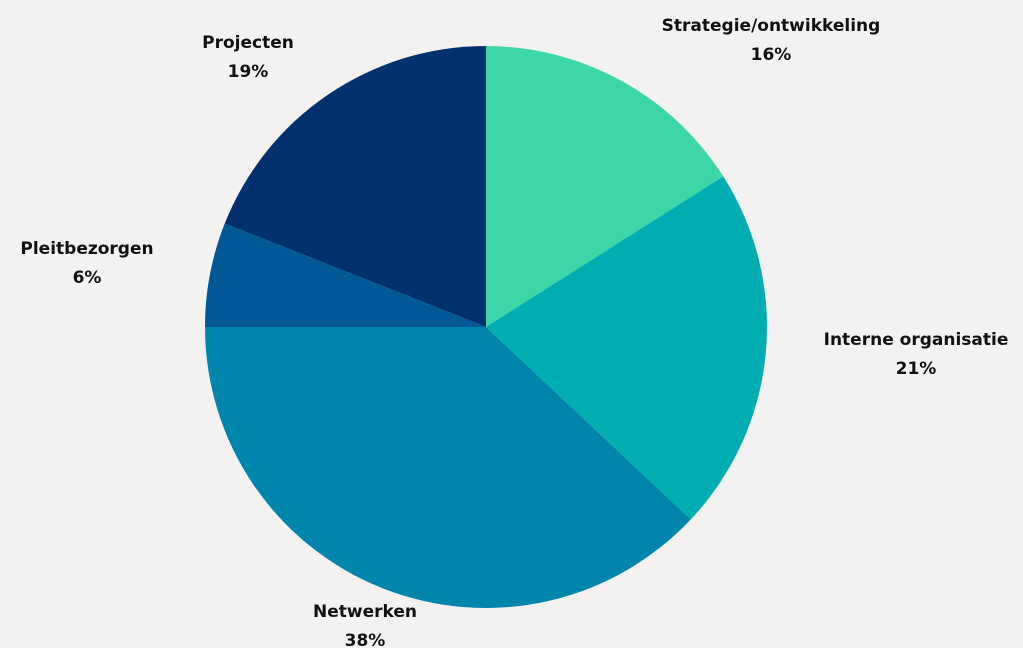  I want to click on slice-label: Interne organisatie, so click(916, 340).